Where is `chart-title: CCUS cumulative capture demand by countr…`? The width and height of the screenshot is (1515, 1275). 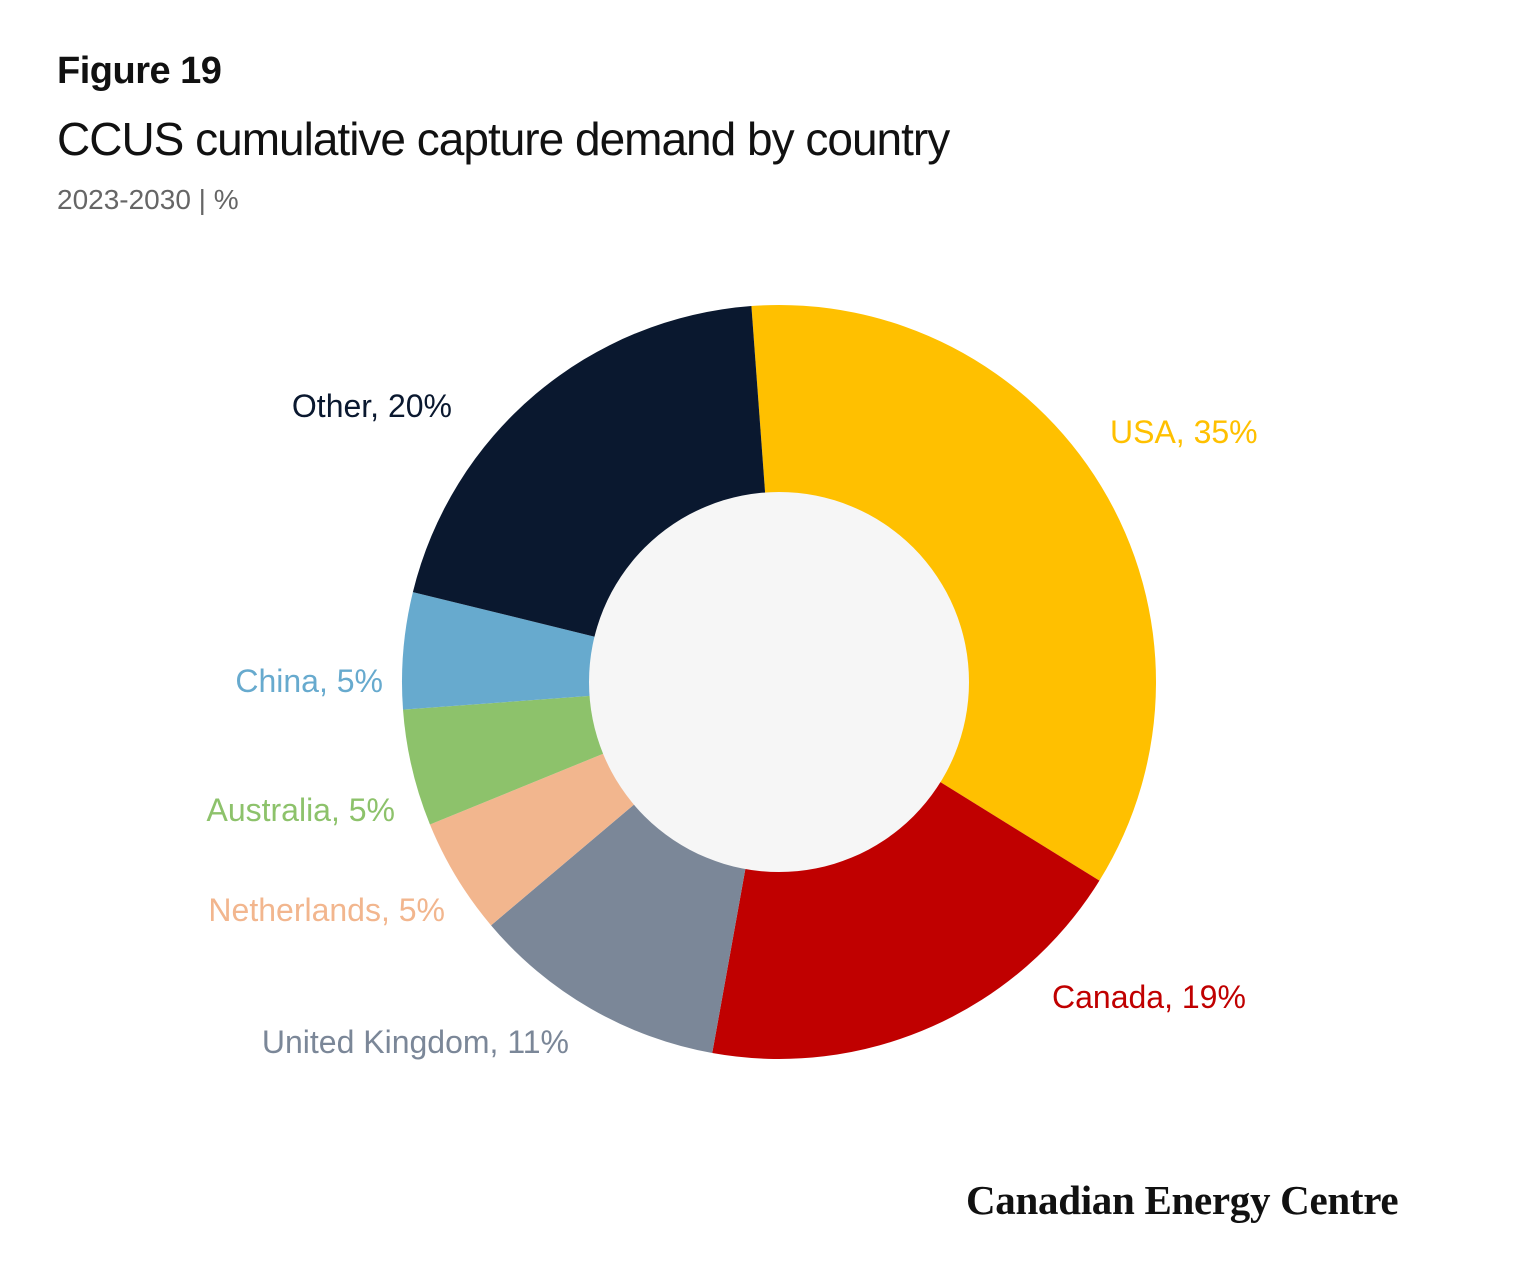
chart-title: CCUS cumulative capture demand by countr… is located at coordinates (503, 139).